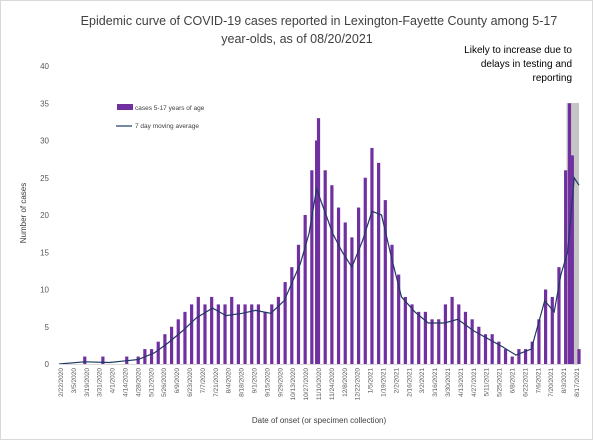 This screenshot has height=441, width=593. Describe the element at coordinates (167, 126) in the screenshot. I see `legend-line-label: 7 day moving average` at that location.